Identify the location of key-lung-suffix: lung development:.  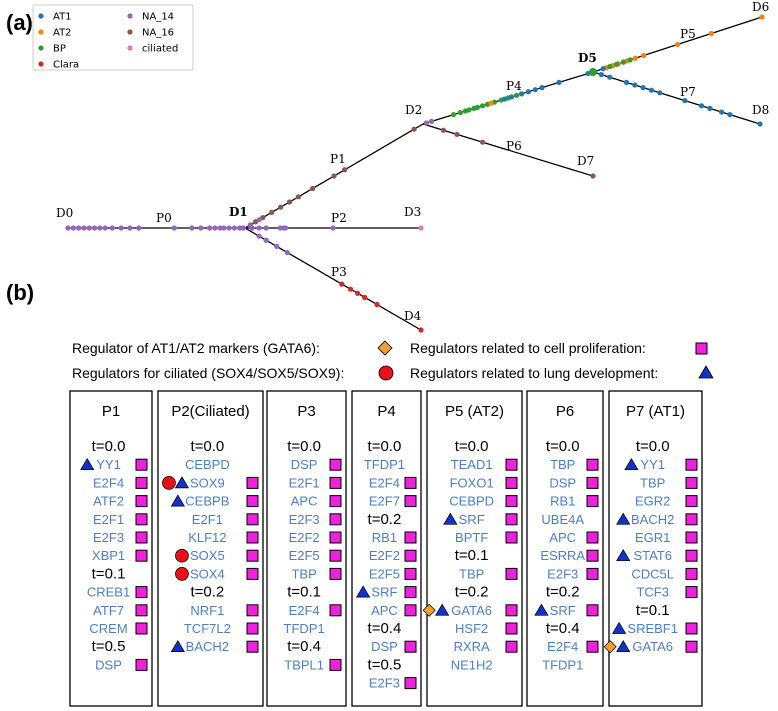
(601, 373).